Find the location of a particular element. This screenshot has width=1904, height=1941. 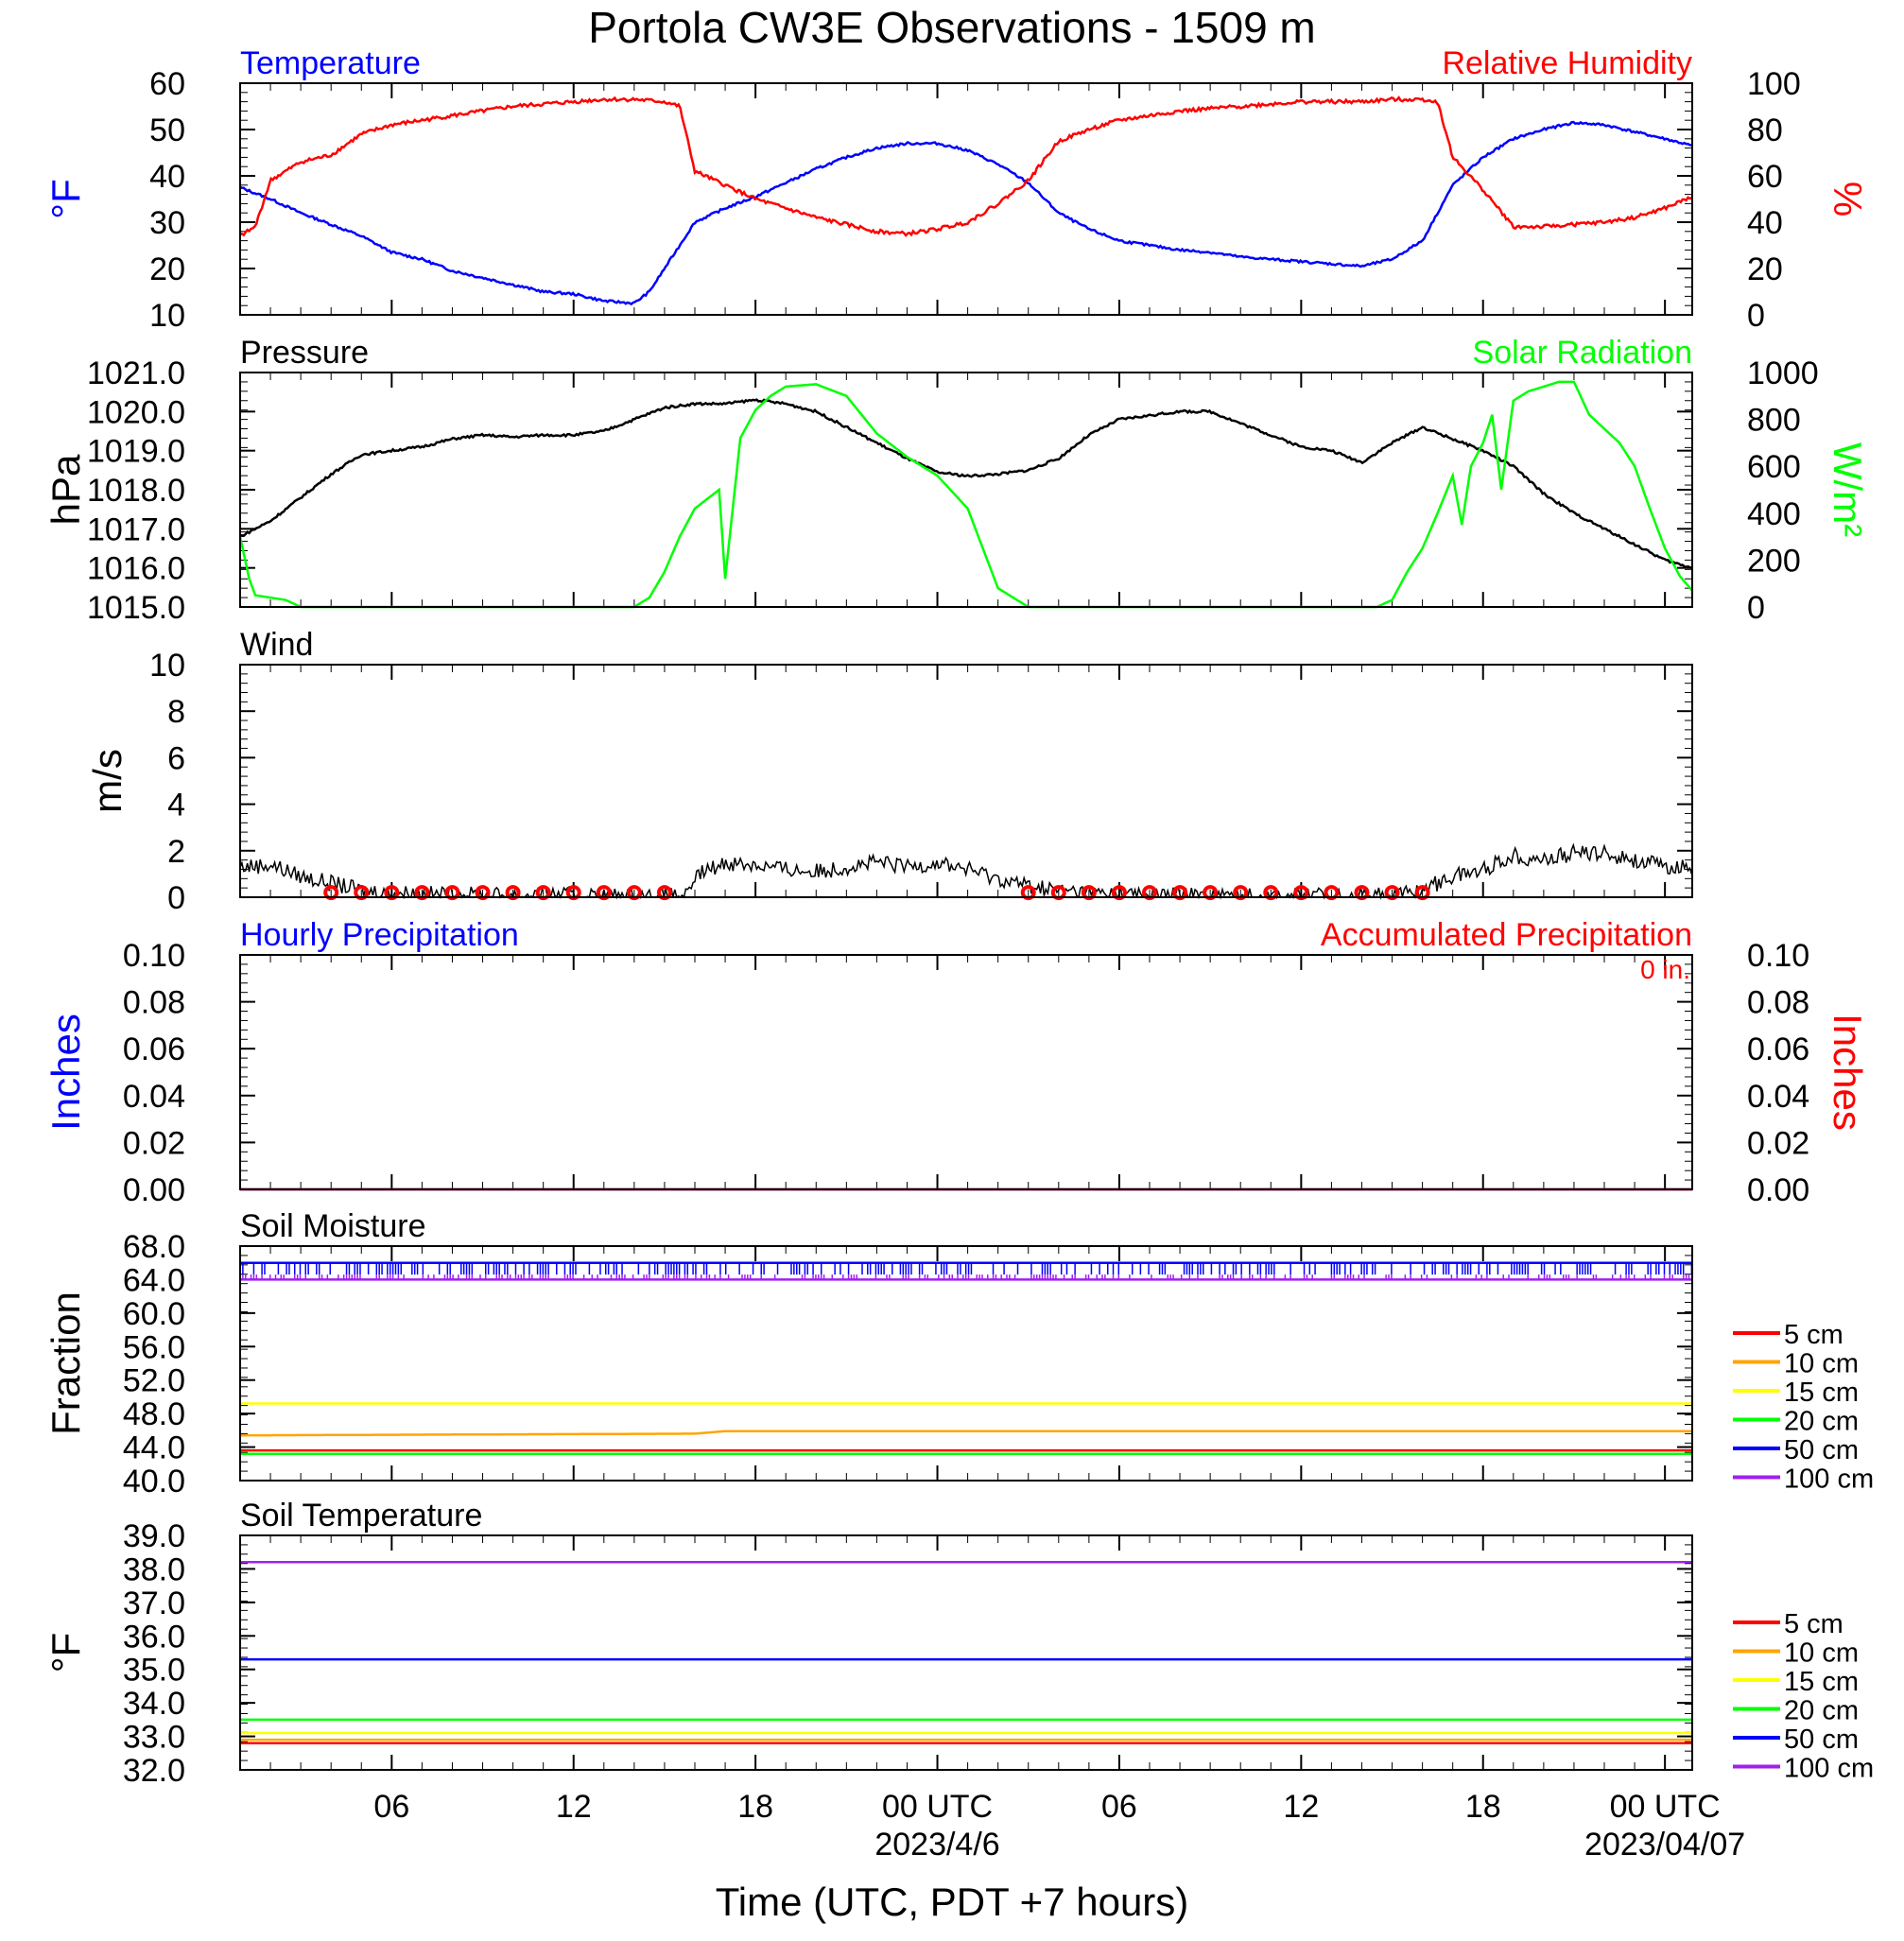

y-tick-label: 2 is located at coordinates (176, 852).